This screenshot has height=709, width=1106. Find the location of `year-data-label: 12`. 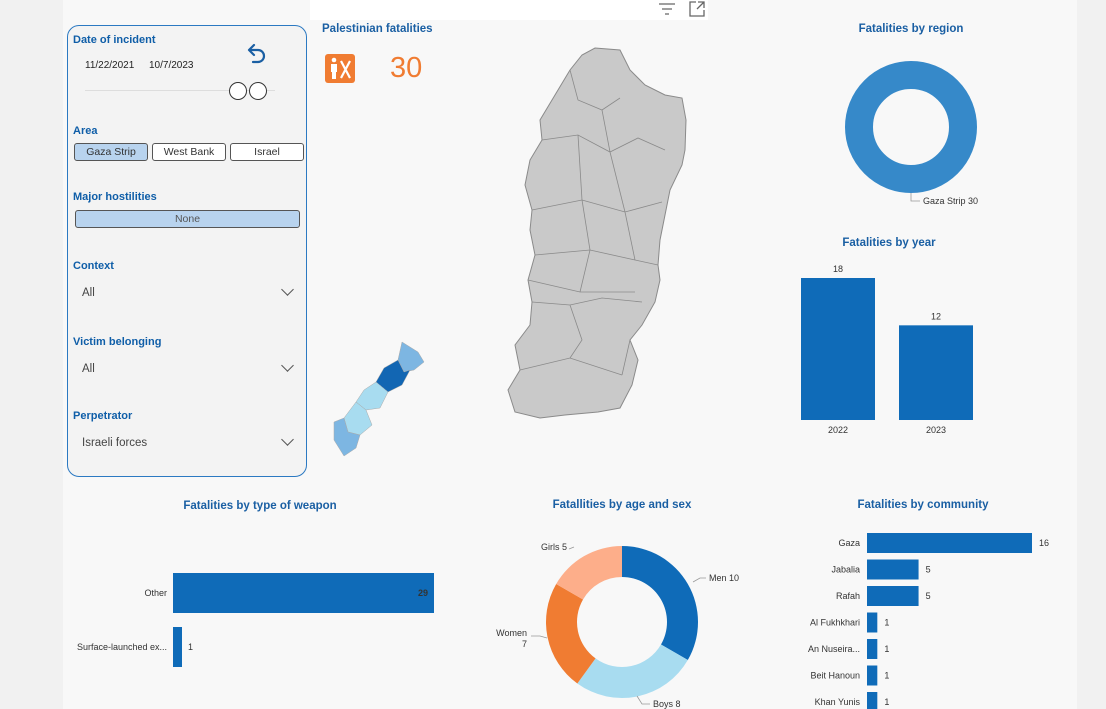

year-data-label: 12 is located at coordinates (936, 316).